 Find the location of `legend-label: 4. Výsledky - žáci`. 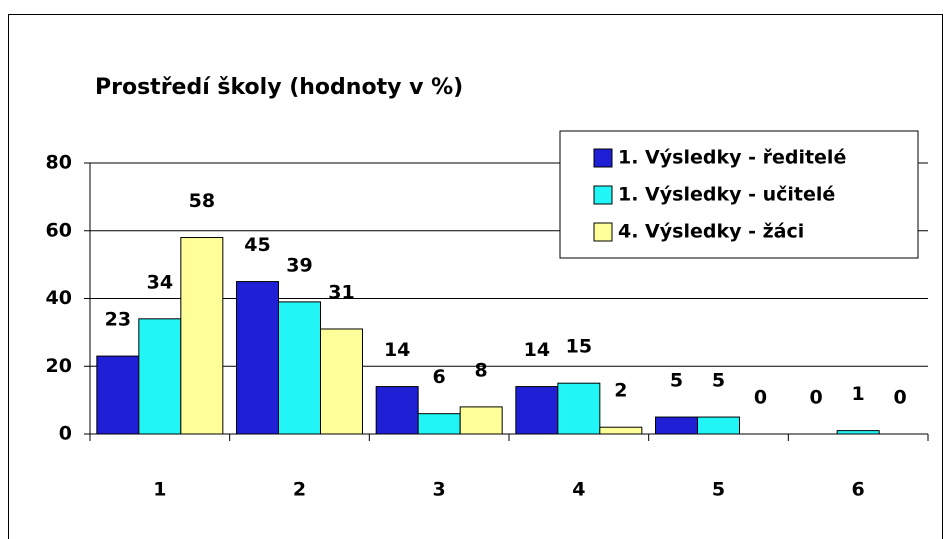

legend-label: 4. Výsledky - žáci is located at coordinates (711, 232).